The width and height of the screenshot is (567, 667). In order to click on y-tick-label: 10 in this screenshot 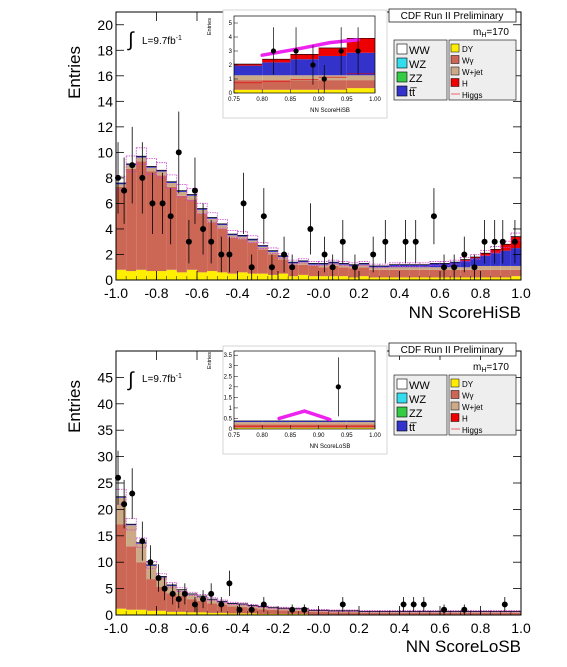, I will do `click(105, 562)`.